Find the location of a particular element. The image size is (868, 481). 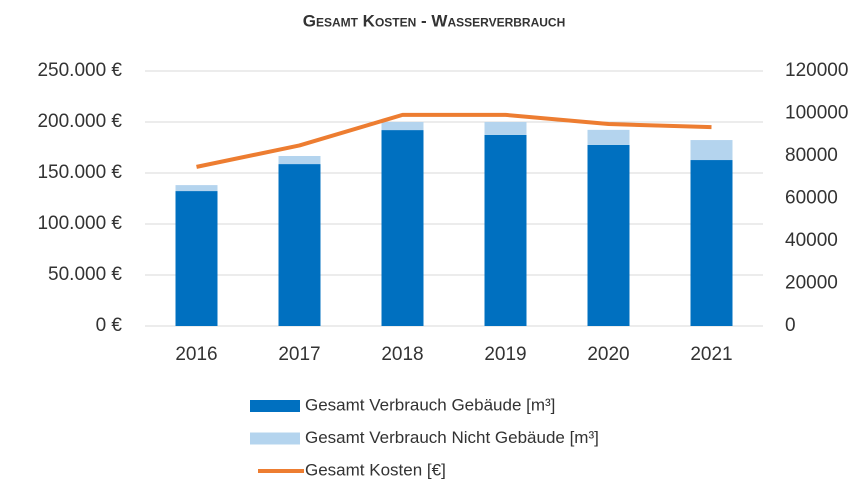

y-tick-label: 150.000 € is located at coordinates (79, 172).